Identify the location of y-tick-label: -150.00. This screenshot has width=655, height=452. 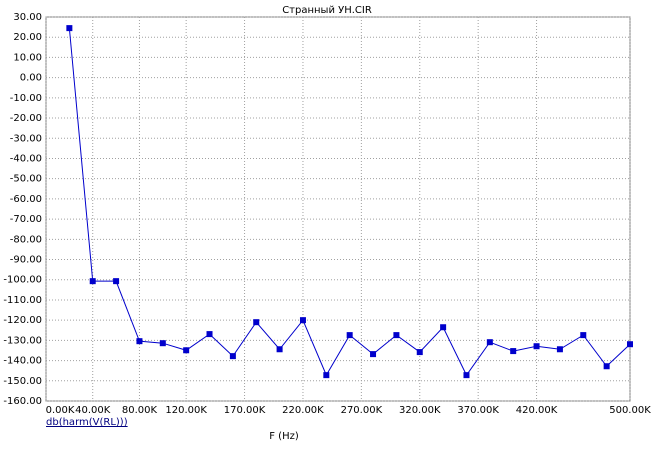
(22, 381).